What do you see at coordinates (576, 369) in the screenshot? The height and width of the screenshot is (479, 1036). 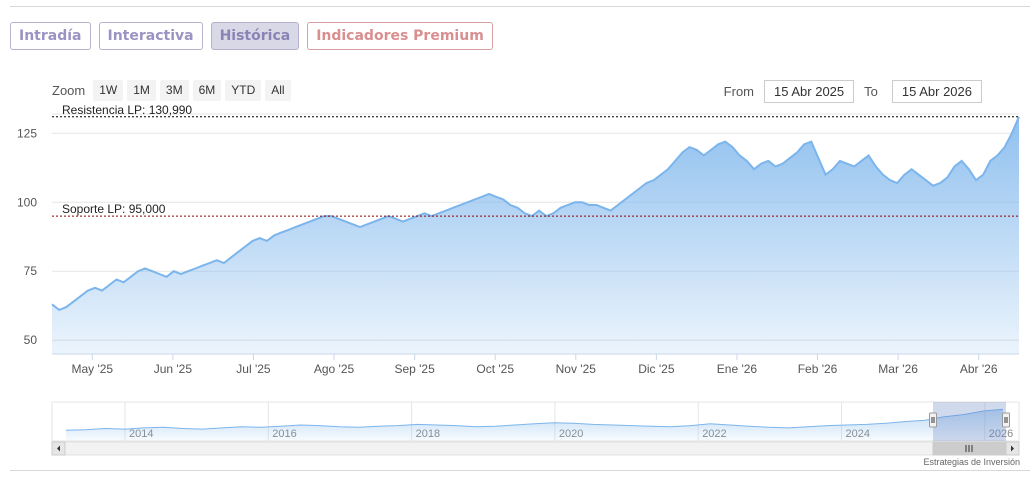 I see `x-tick-label: Nov '25` at bounding box center [576, 369].